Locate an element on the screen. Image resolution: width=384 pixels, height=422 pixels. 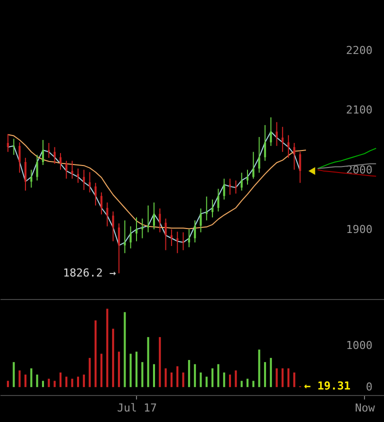
y-tick-label: 1900 is located at coordinates (359, 229).